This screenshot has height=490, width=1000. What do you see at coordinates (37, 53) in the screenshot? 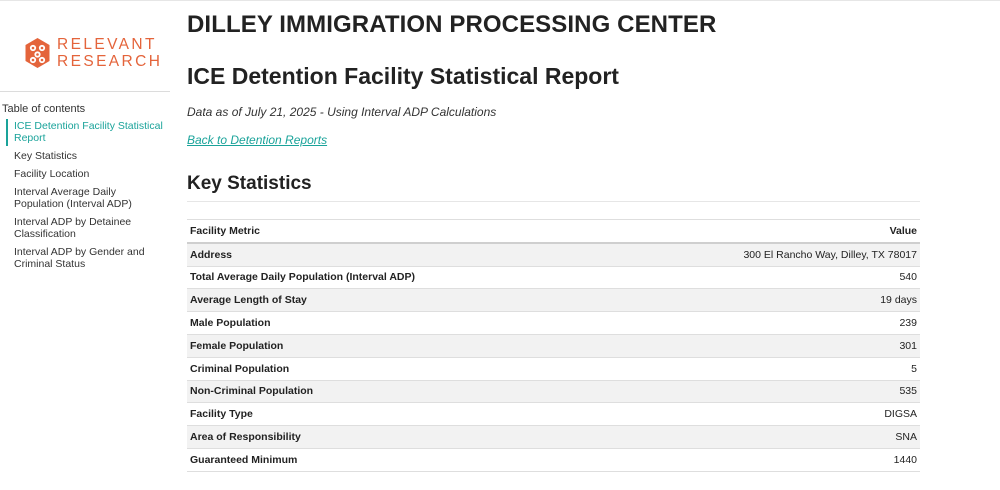
I see `hexagon-network-icon` at bounding box center [37, 53].